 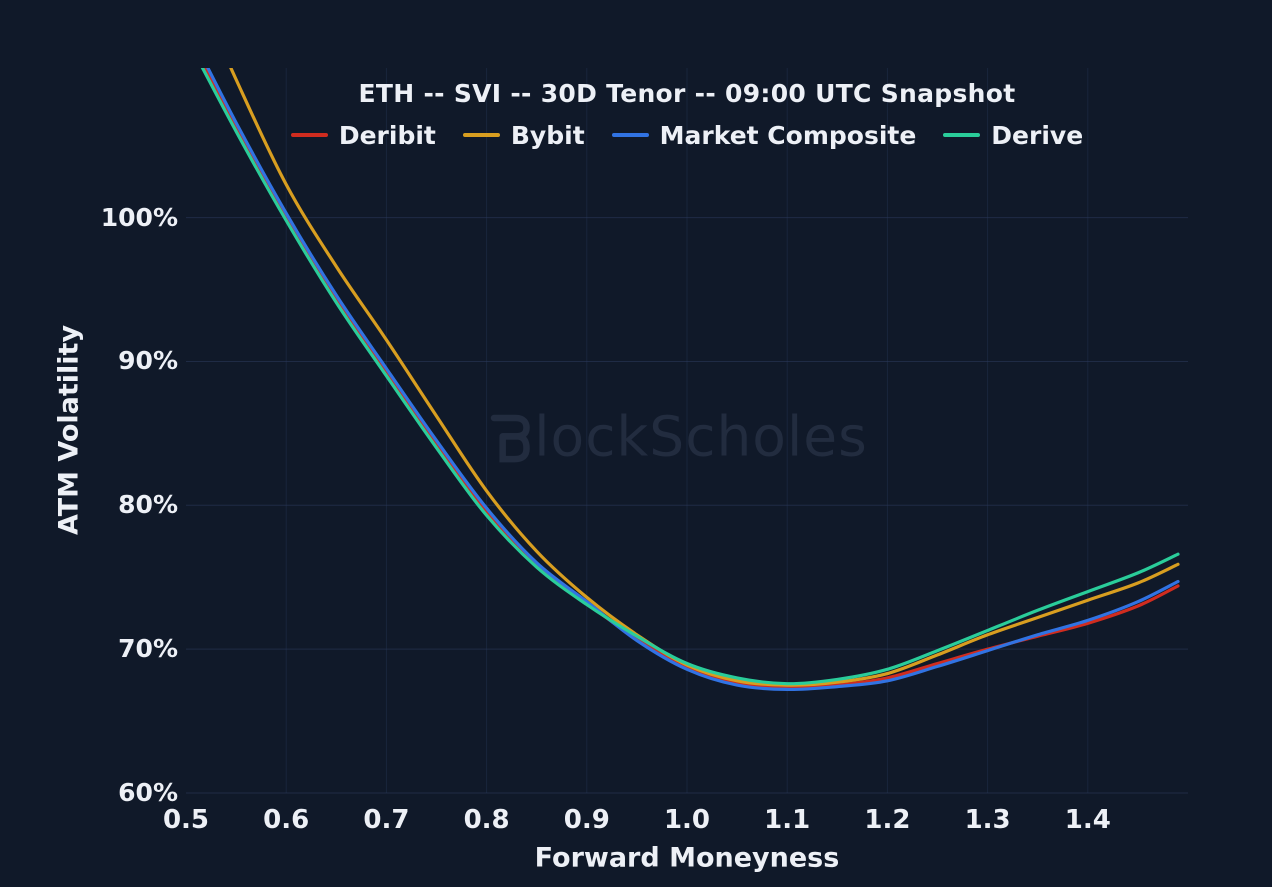 What do you see at coordinates (987, 820) in the screenshot?
I see `x-tick-label: 1.3` at bounding box center [987, 820].